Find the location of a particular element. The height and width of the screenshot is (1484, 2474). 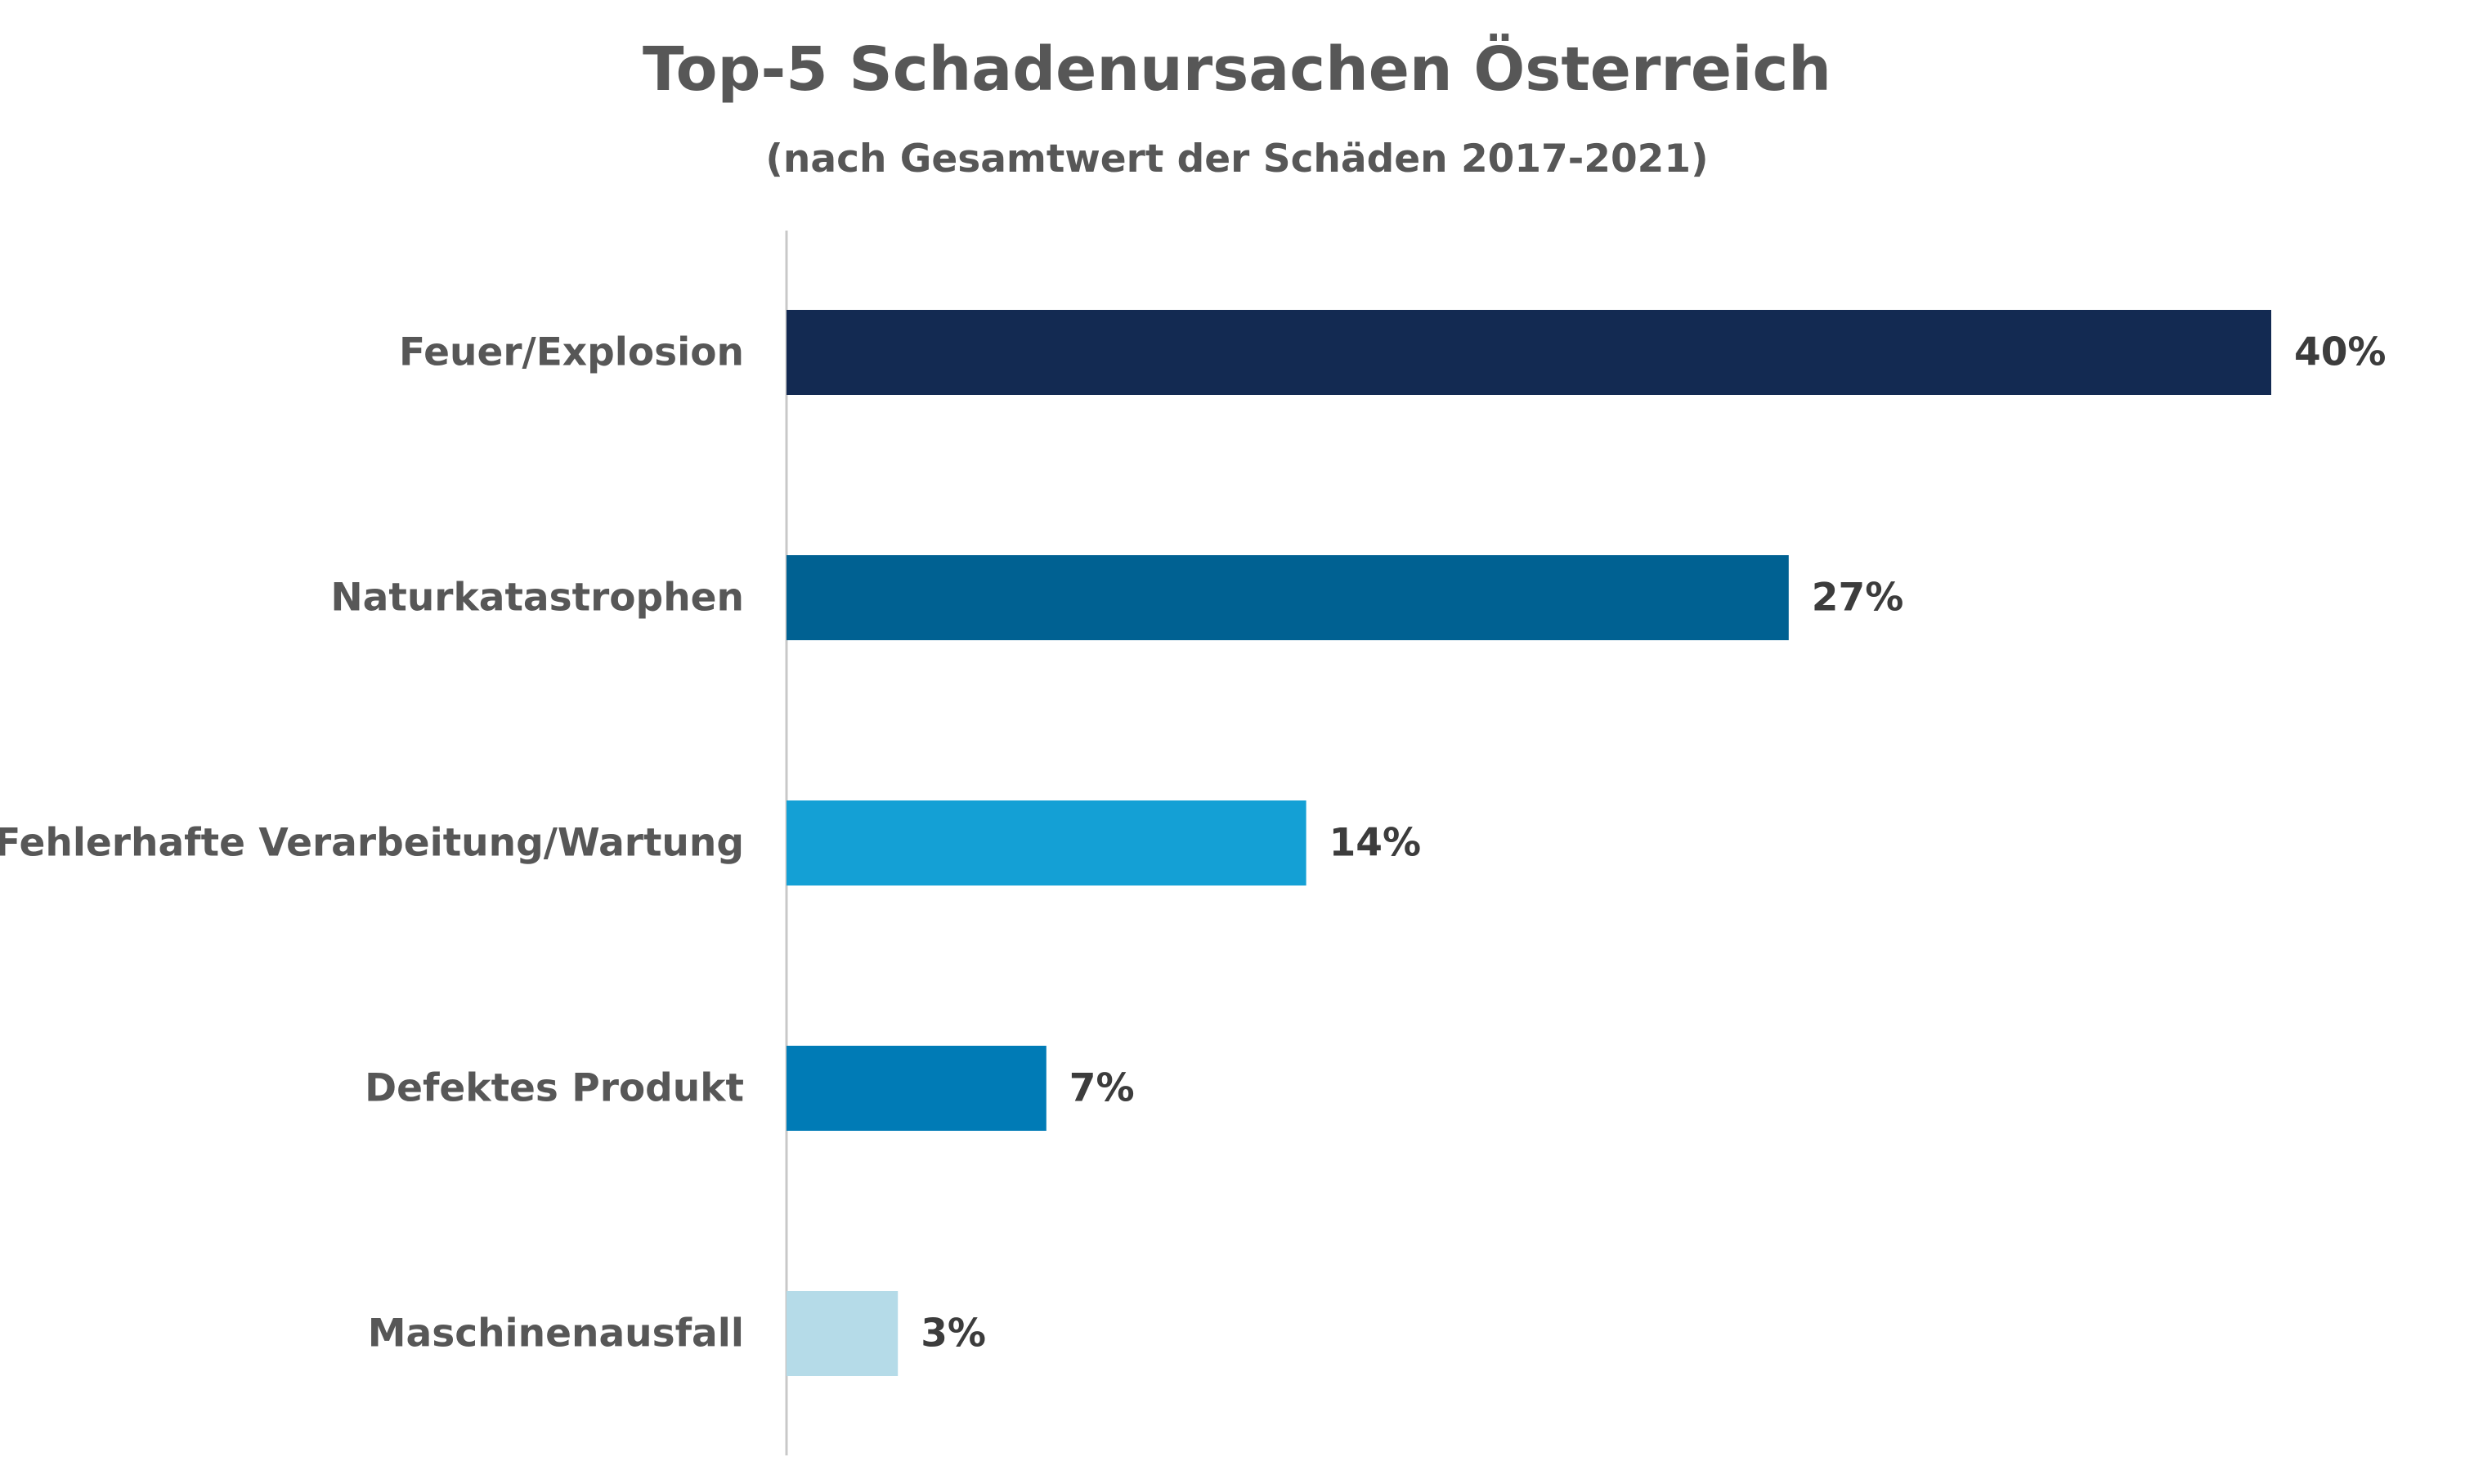

value-label-1: 40% is located at coordinates (2340, 352).